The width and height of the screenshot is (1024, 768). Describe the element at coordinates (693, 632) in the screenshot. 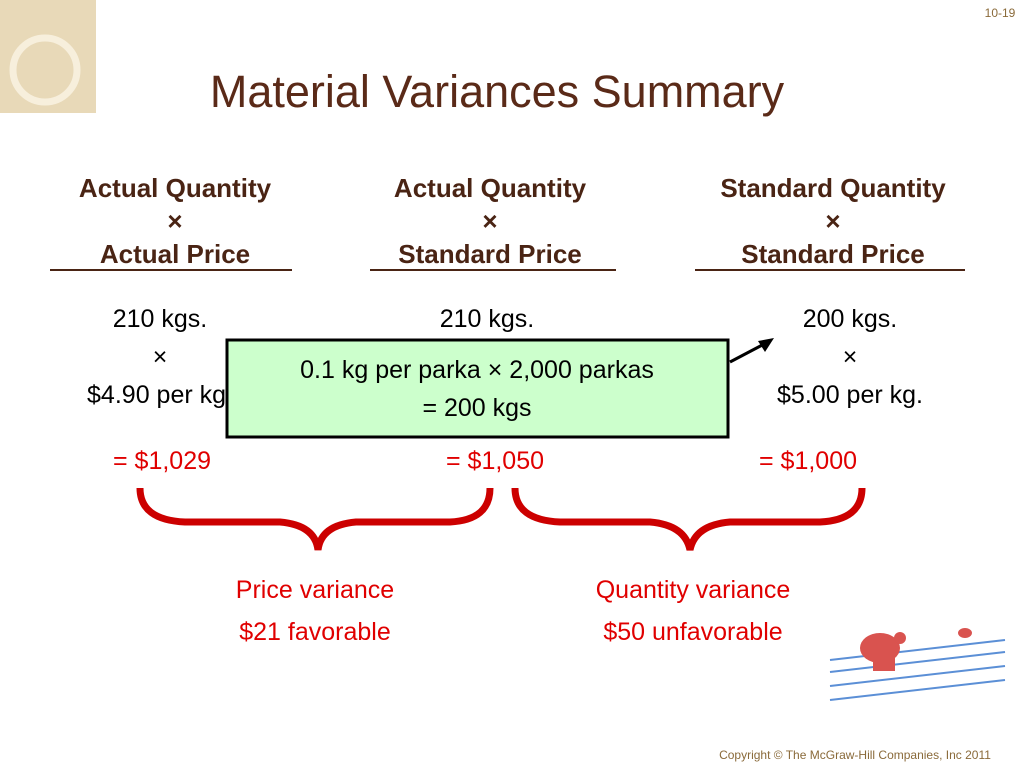

I see `variance-amount: $50 unfavorable` at that location.